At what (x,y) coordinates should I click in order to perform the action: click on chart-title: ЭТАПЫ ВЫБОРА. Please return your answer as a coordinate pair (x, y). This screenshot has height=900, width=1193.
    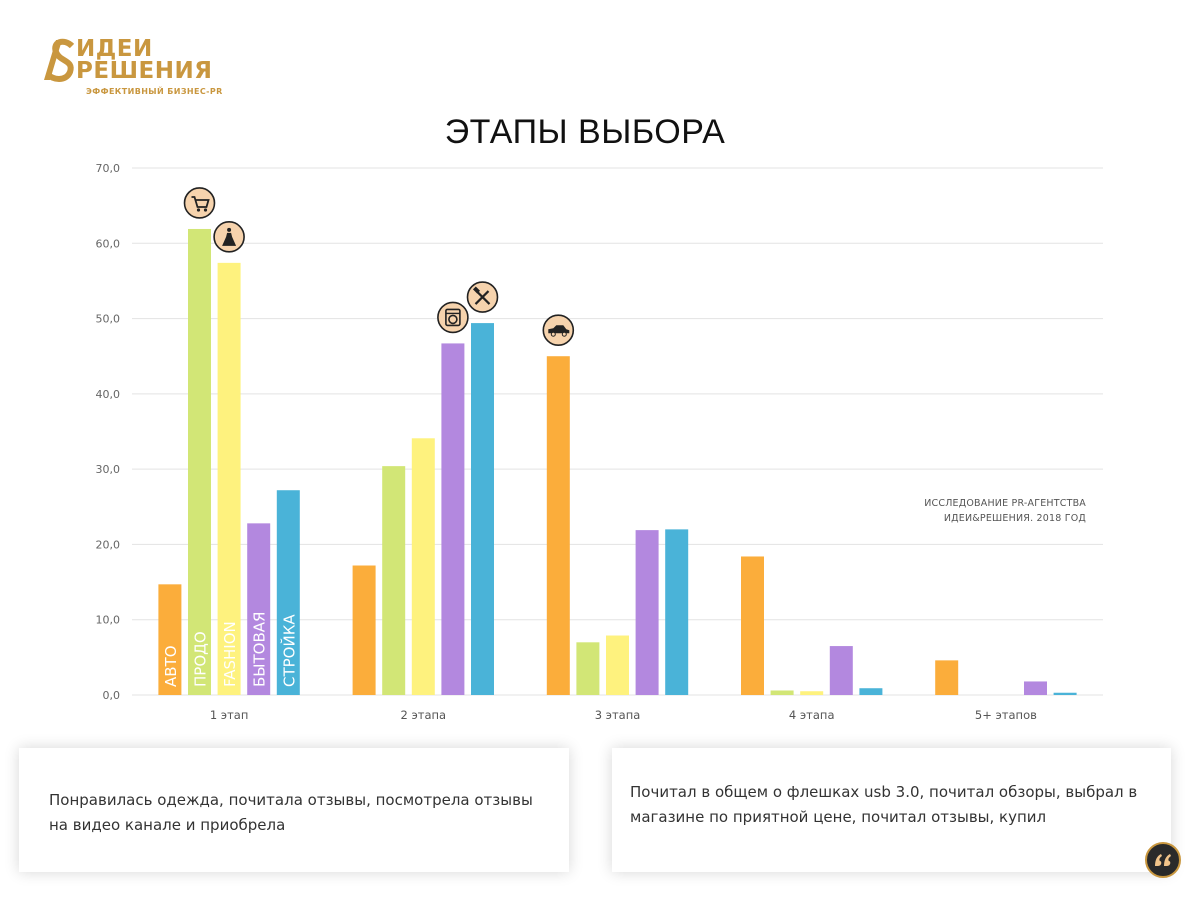
    Looking at the image, I should click on (585, 132).